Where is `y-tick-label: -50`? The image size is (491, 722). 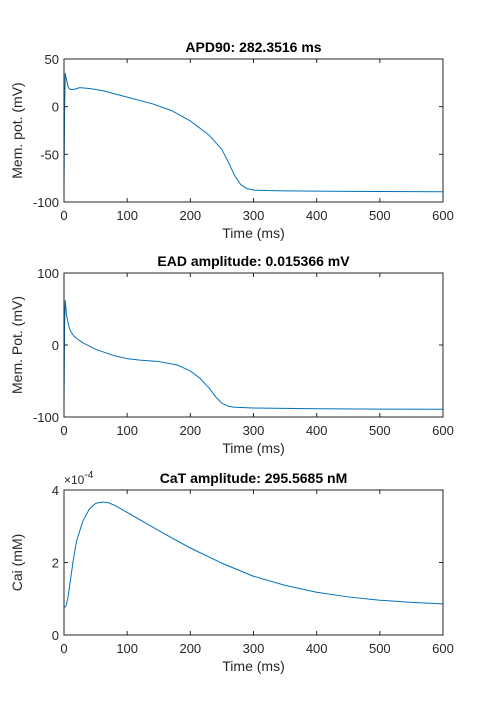 y-tick-label: -50 is located at coordinates (49, 154).